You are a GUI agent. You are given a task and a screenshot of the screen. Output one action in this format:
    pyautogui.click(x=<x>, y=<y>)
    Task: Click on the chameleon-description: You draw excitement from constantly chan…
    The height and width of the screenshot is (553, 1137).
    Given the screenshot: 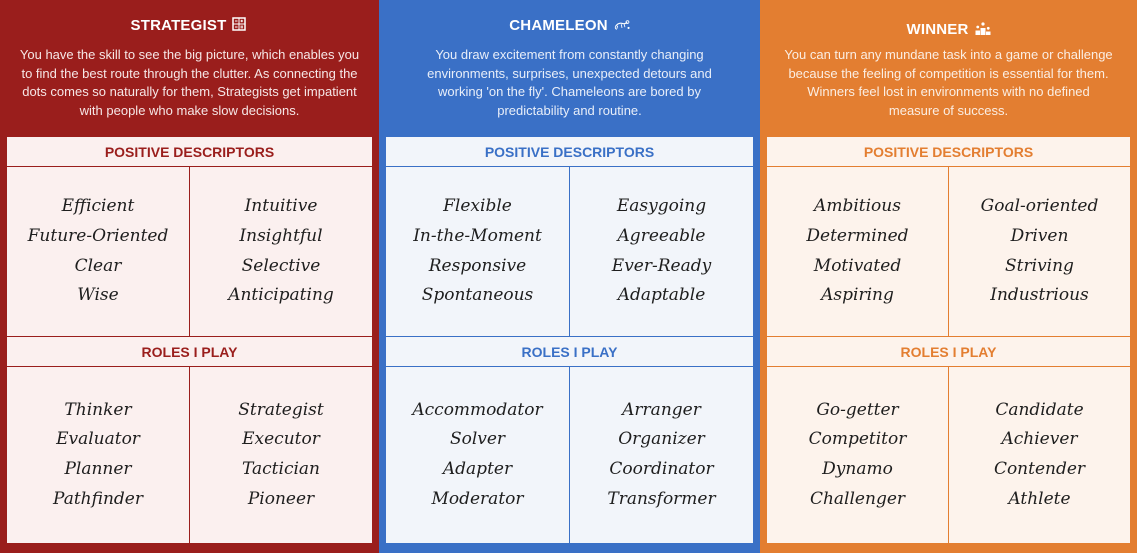 What is the action you would take?
    pyautogui.click(x=569, y=82)
    